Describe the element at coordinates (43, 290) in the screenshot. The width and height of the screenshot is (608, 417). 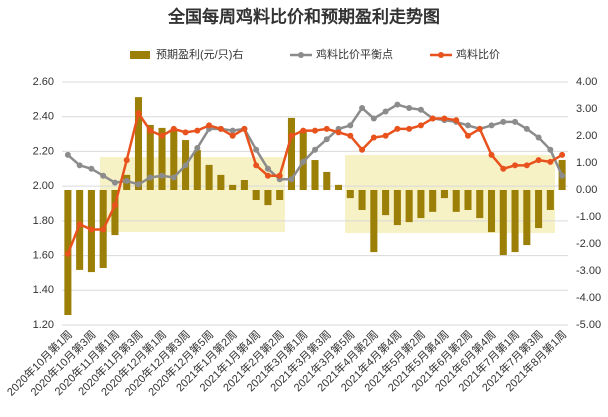
I see `y-tick-label: 1.40` at that location.